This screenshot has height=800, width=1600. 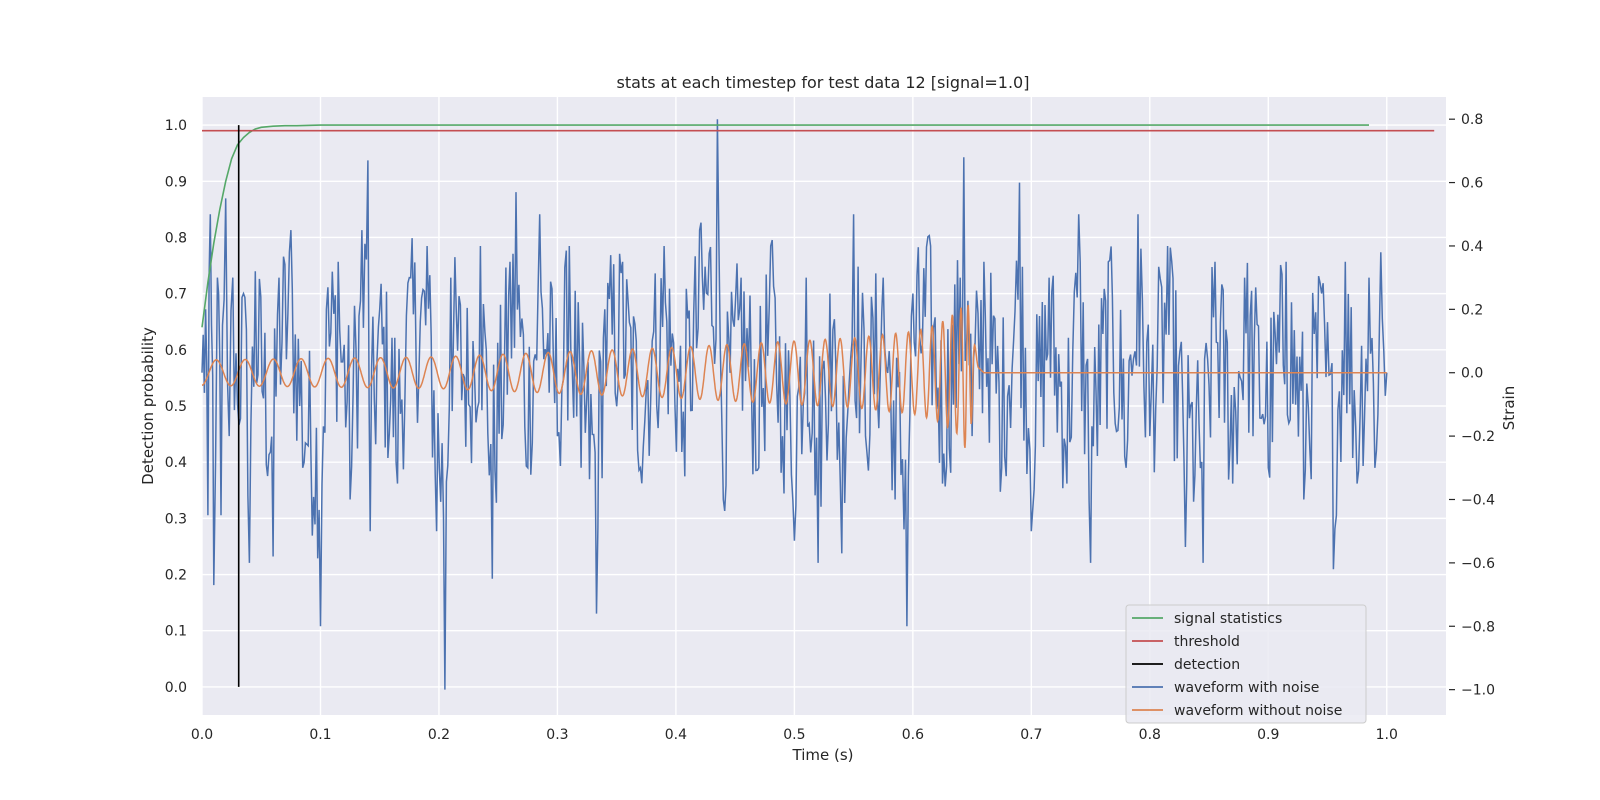 I want to click on y2-tick-label: −0.2, so click(x=1478, y=437).